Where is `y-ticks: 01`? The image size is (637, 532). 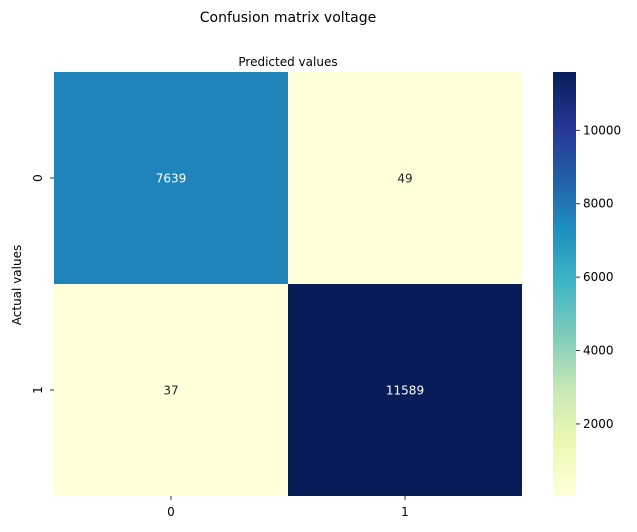
y-ticks: 01 is located at coordinates (42, 284).